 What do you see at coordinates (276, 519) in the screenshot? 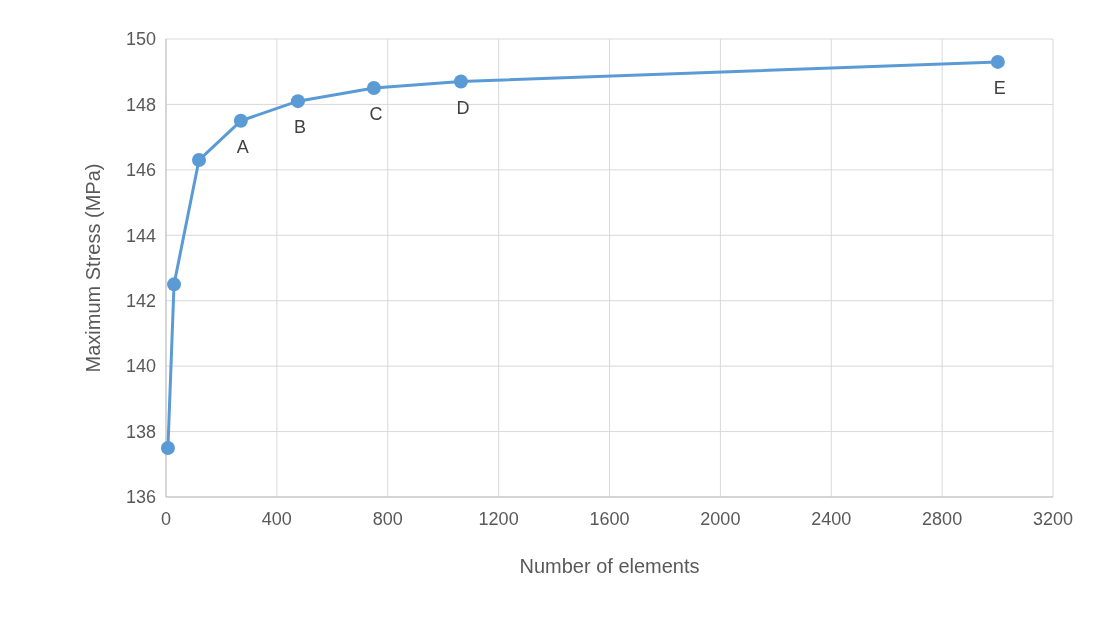
I see `x-tick-label: 400` at bounding box center [276, 519].